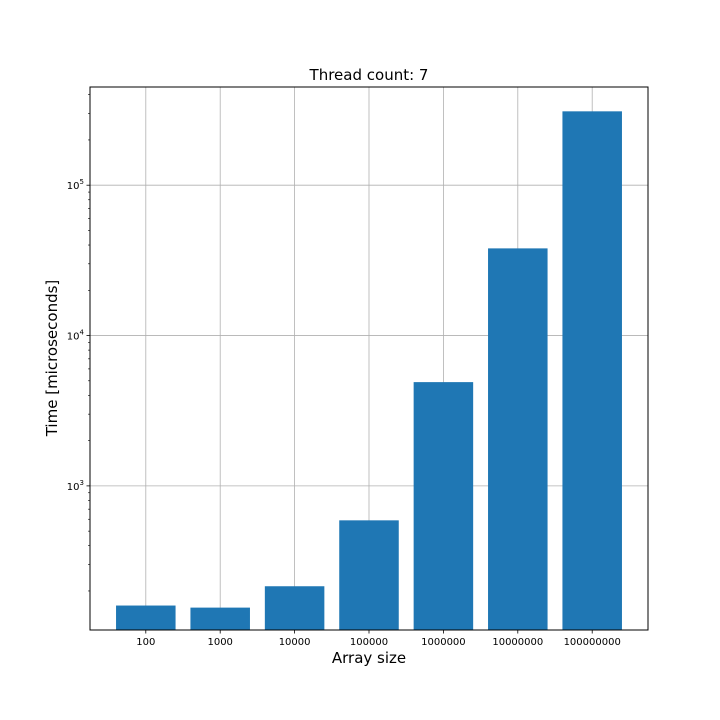 The width and height of the screenshot is (720, 720). What do you see at coordinates (75, 486) in the screenshot?
I see `y-tick-label: 10³` at bounding box center [75, 486].